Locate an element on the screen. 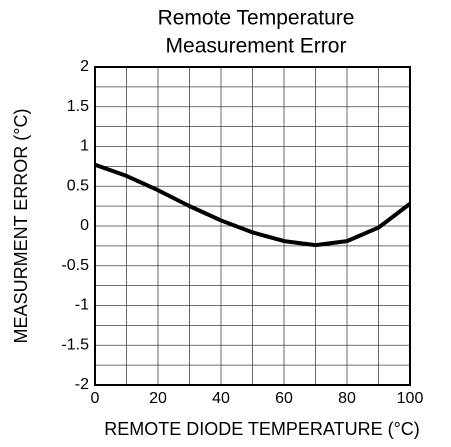  y-tick-label: -1.5 is located at coordinates (75, 344).